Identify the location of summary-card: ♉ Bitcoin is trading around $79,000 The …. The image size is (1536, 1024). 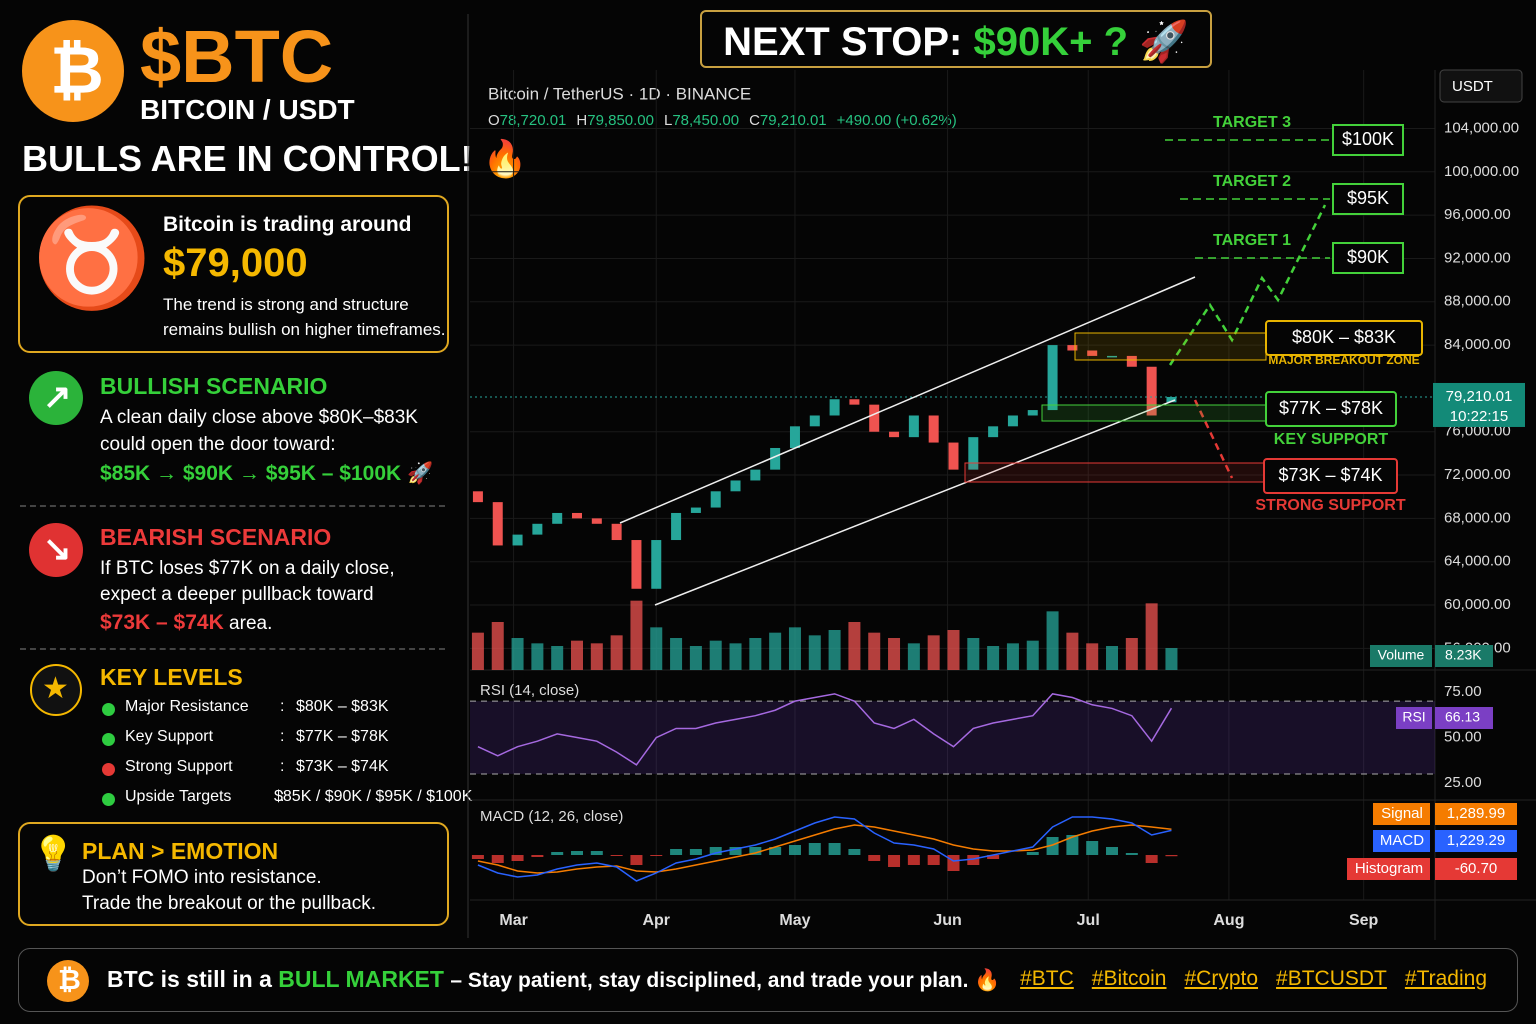
(233, 274).